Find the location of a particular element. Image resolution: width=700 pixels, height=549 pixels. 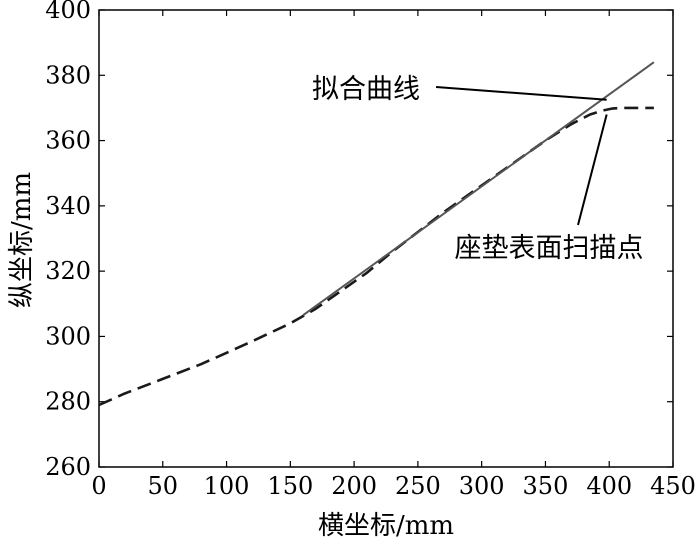

y-tick-label: 400 is located at coordinates (68, 12).